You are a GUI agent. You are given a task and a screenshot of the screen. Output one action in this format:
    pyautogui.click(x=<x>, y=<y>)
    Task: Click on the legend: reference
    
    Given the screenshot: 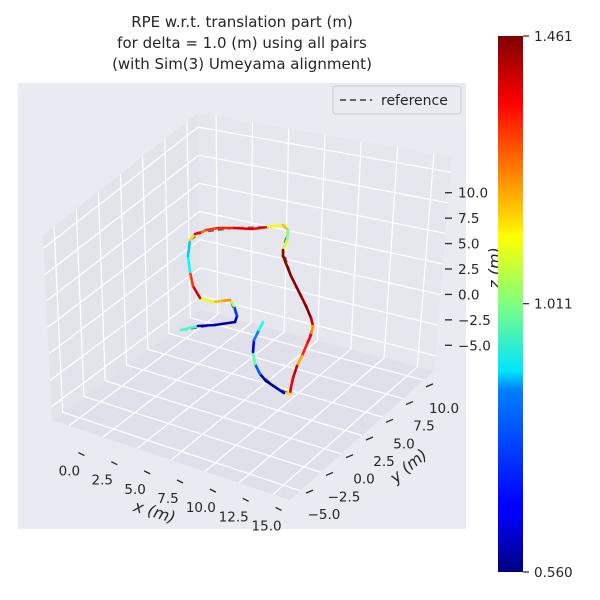 What is the action you would take?
    pyautogui.click(x=397, y=100)
    